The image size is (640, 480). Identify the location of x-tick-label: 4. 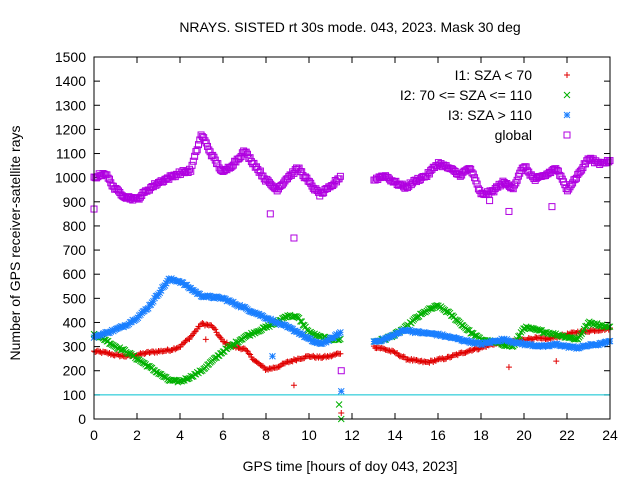
(180, 435).